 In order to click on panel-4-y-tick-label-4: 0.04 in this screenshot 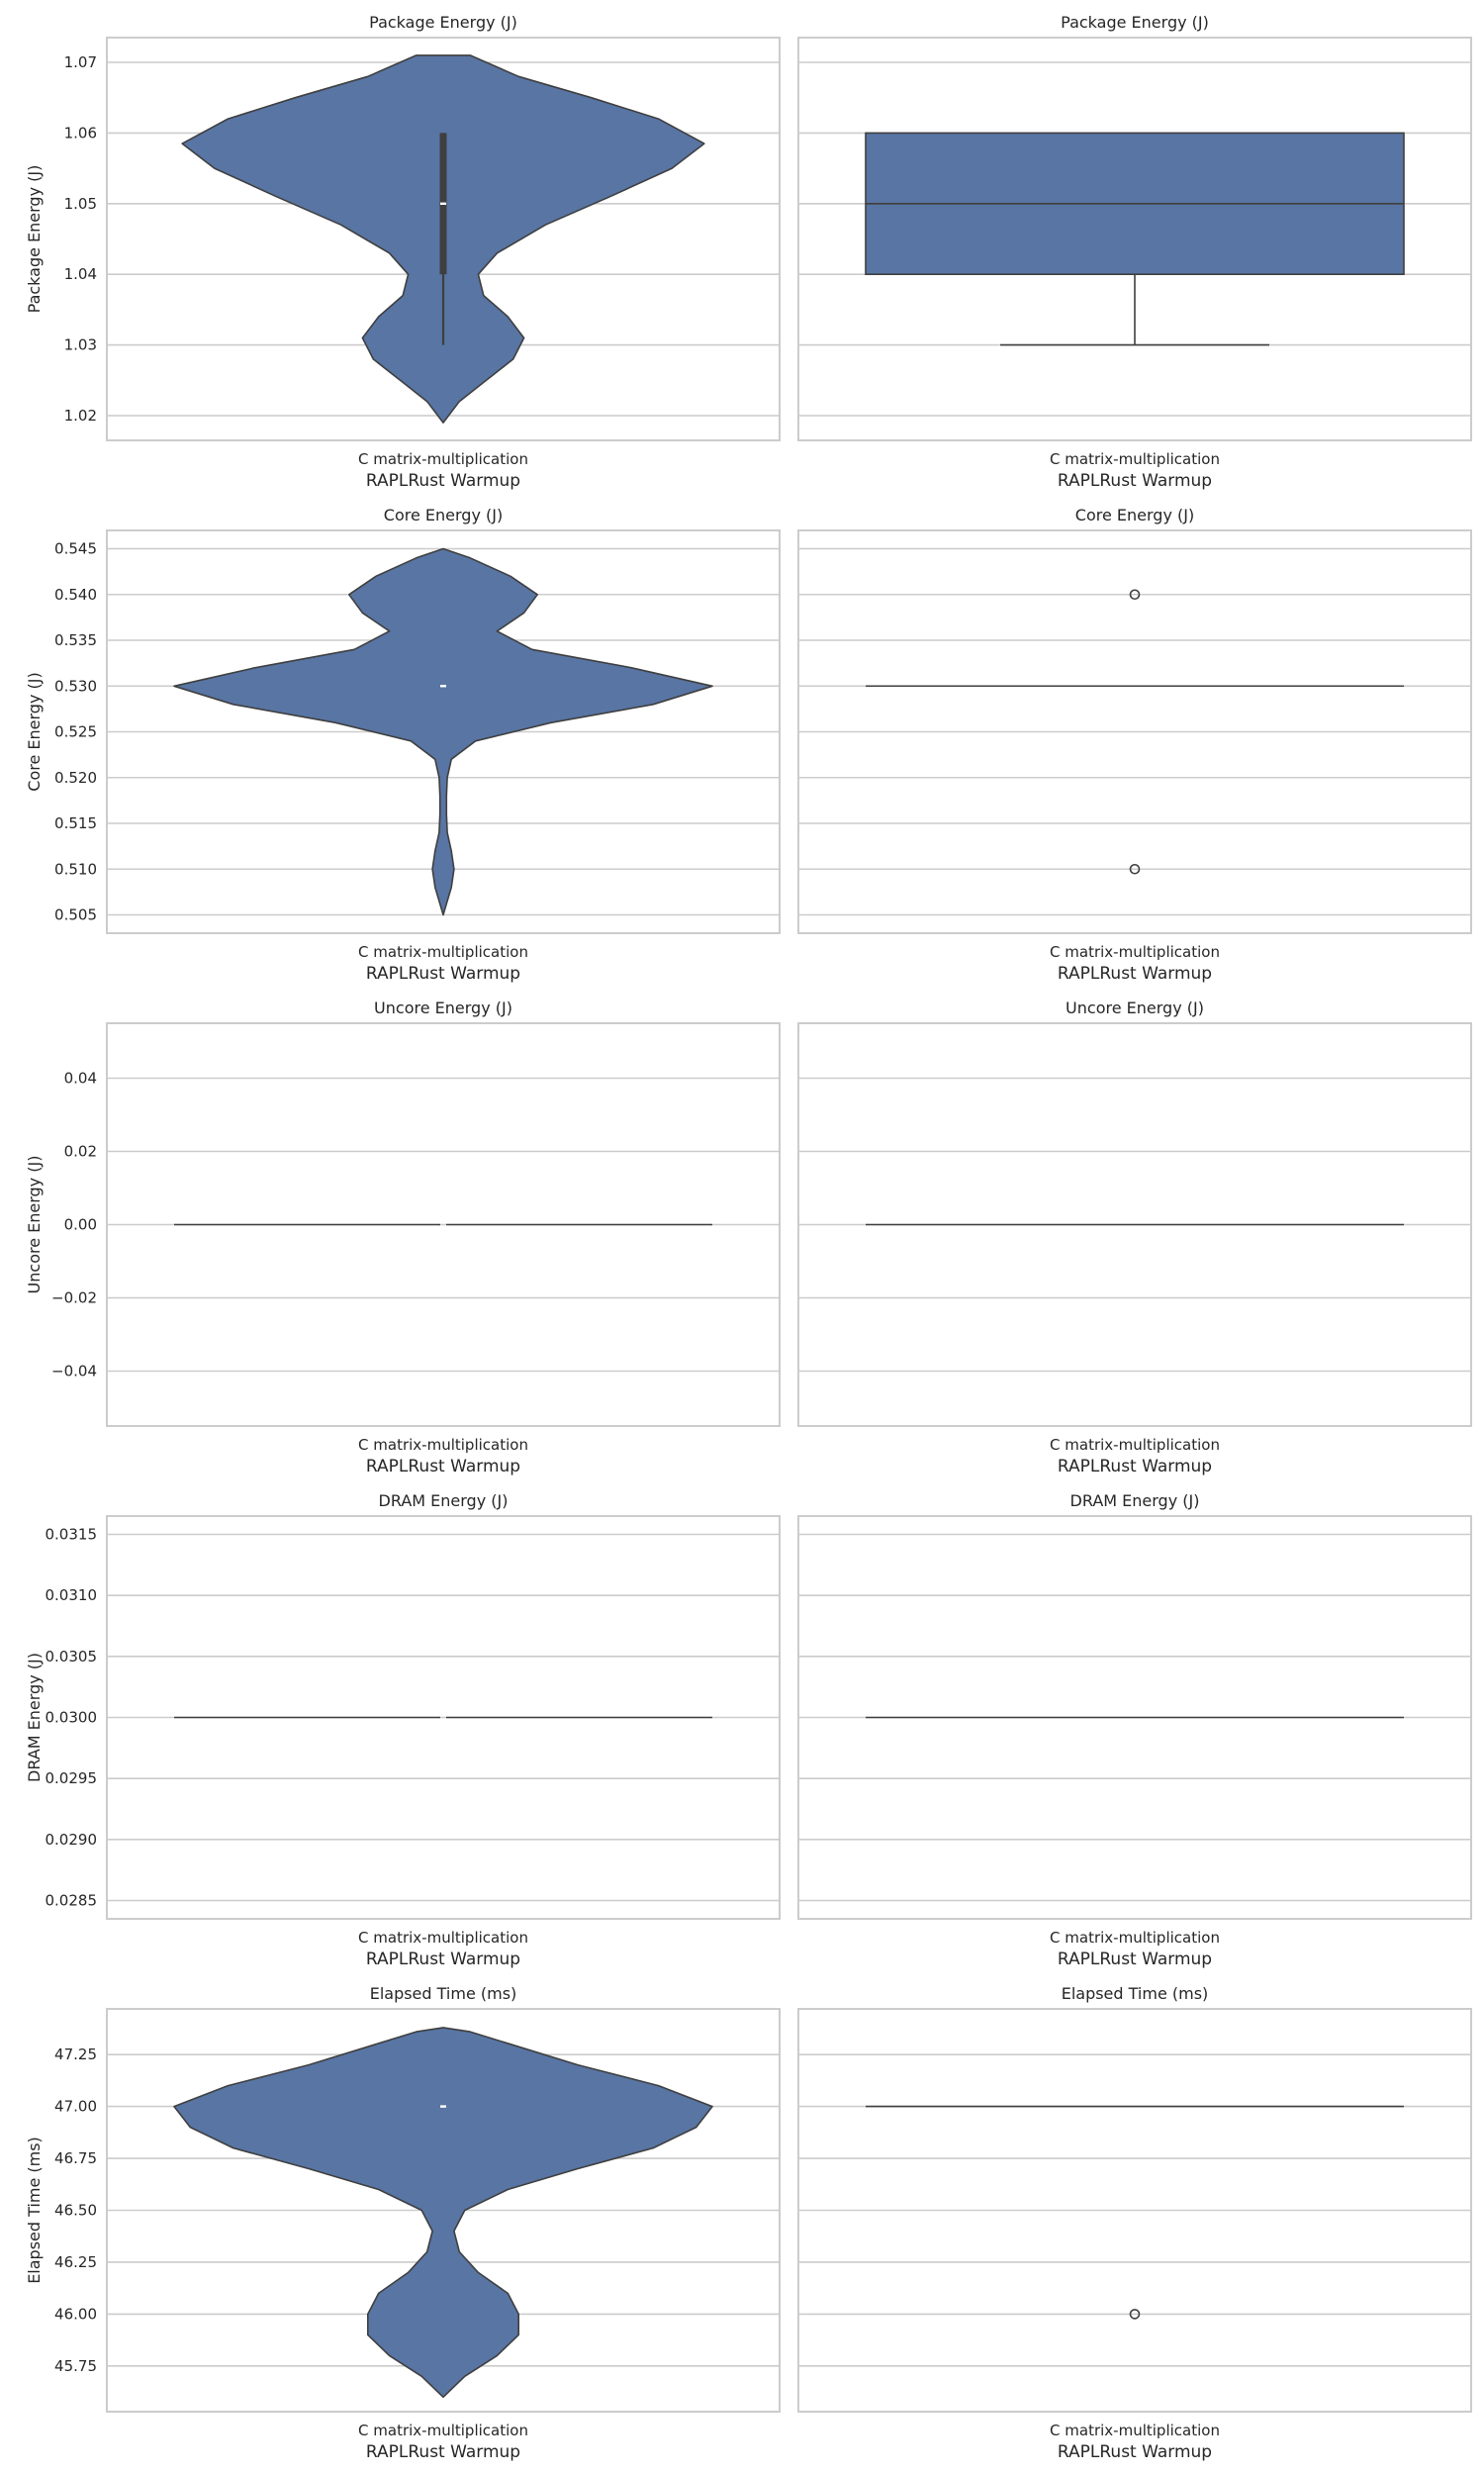, I will do `click(80, 1079)`.